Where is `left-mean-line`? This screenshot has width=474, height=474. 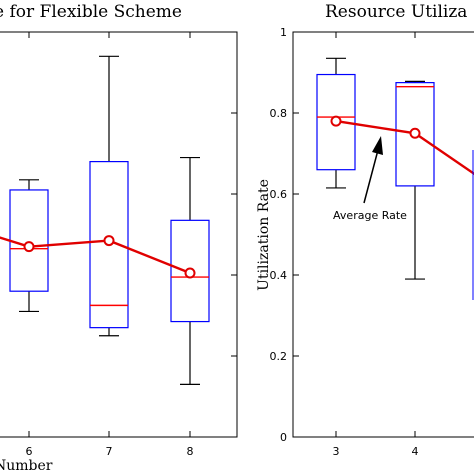
left-mean-line is located at coordinates (95, 255).